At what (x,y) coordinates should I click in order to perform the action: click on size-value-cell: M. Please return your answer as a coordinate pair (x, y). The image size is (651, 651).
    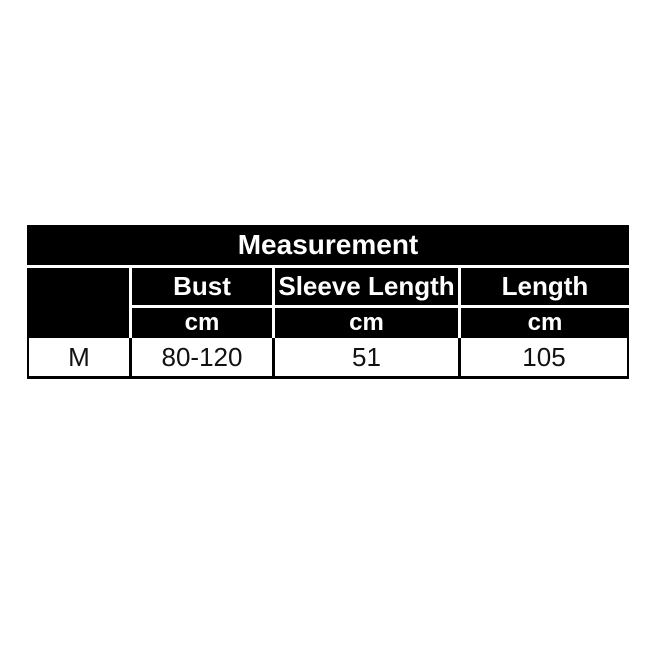
    Looking at the image, I should click on (79, 357).